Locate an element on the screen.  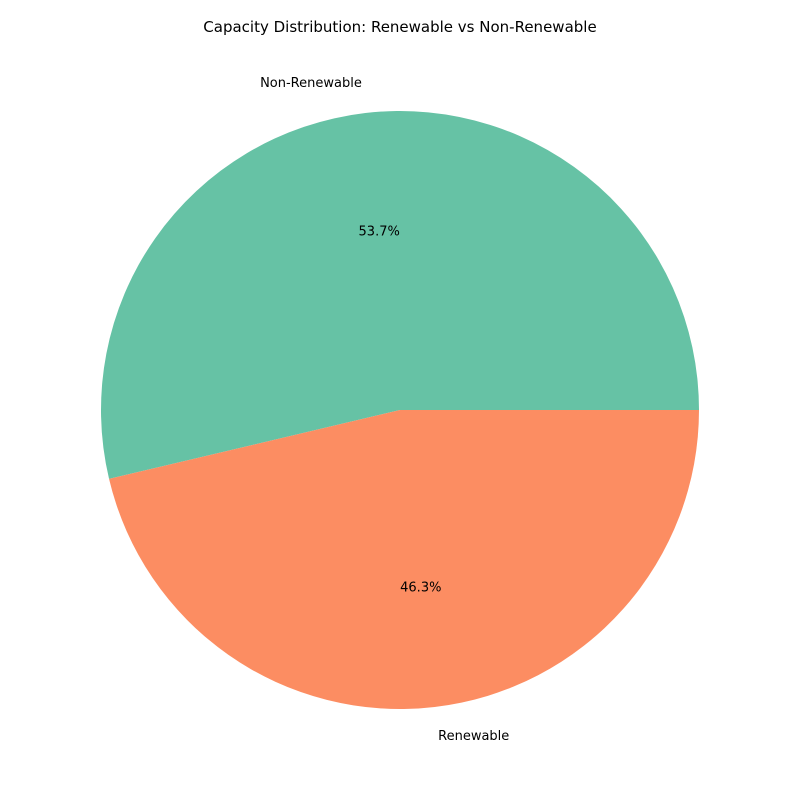
slice-percentage-label: 46.3% is located at coordinates (420, 588).